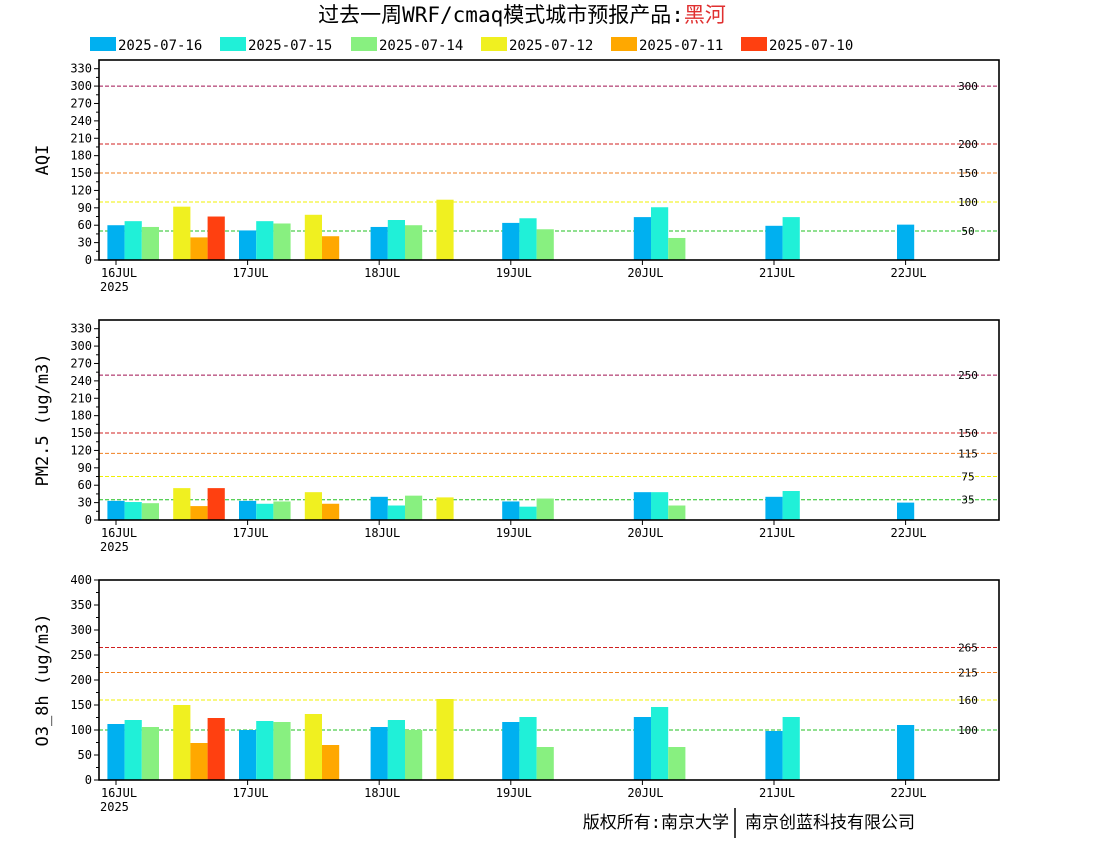 The width and height of the screenshot is (1100, 850). What do you see at coordinates (645, 533) in the screenshot?
I see `x-tick-label: 20JUL` at bounding box center [645, 533].